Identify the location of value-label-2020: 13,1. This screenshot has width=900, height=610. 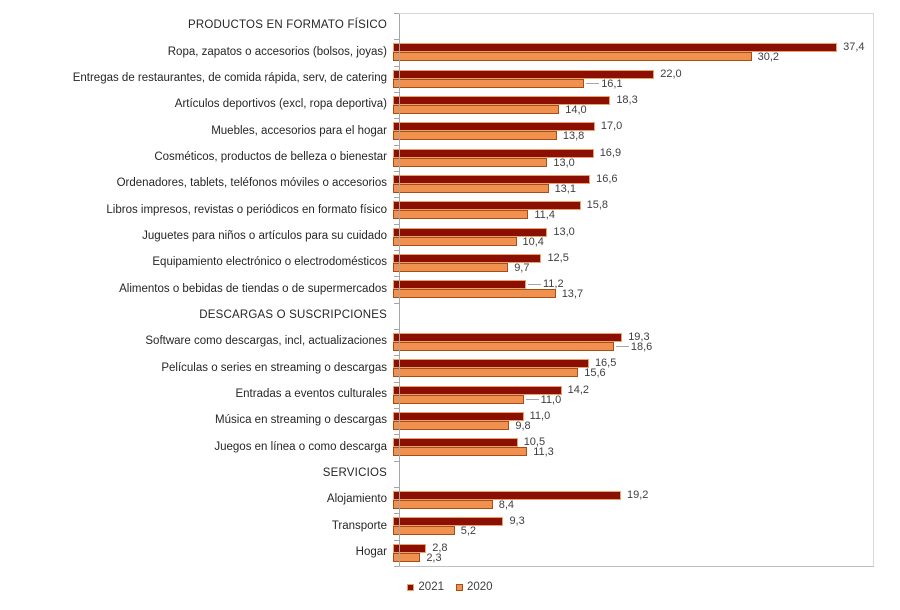
(565, 189).